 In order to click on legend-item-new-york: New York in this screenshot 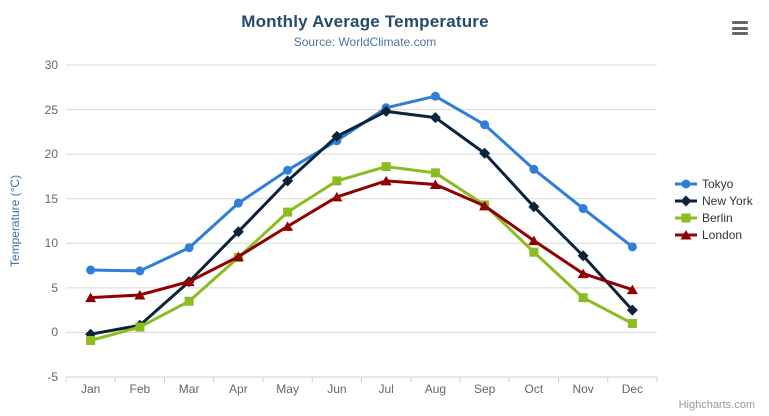, I will do `click(714, 200)`.